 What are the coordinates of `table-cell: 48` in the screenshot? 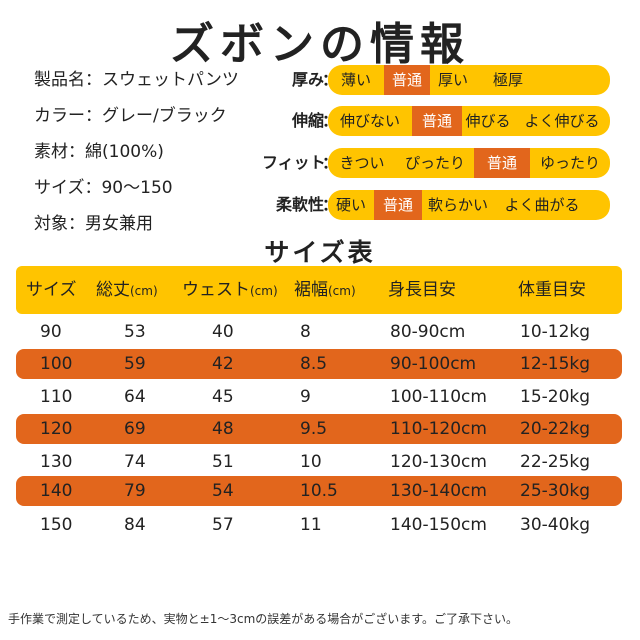 It's located at (223, 429).